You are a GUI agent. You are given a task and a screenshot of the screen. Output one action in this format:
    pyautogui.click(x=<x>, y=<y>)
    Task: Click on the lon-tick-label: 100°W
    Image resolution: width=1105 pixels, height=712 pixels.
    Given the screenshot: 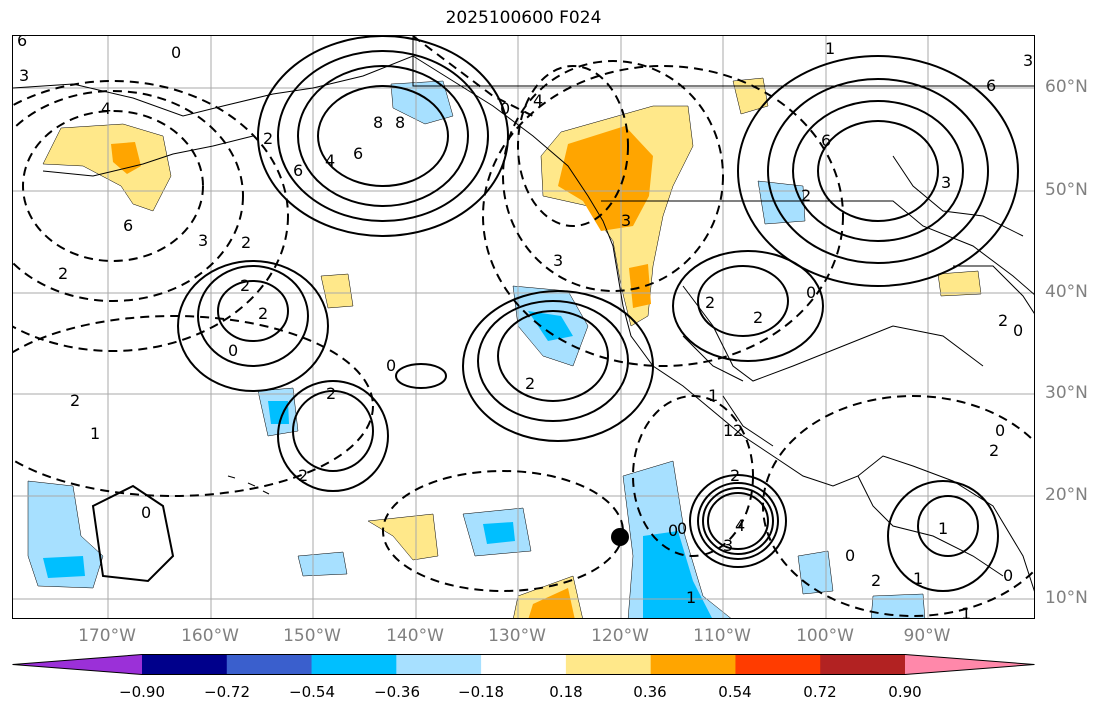 What is the action you would take?
    pyautogui.click(x=825, y=636)
    